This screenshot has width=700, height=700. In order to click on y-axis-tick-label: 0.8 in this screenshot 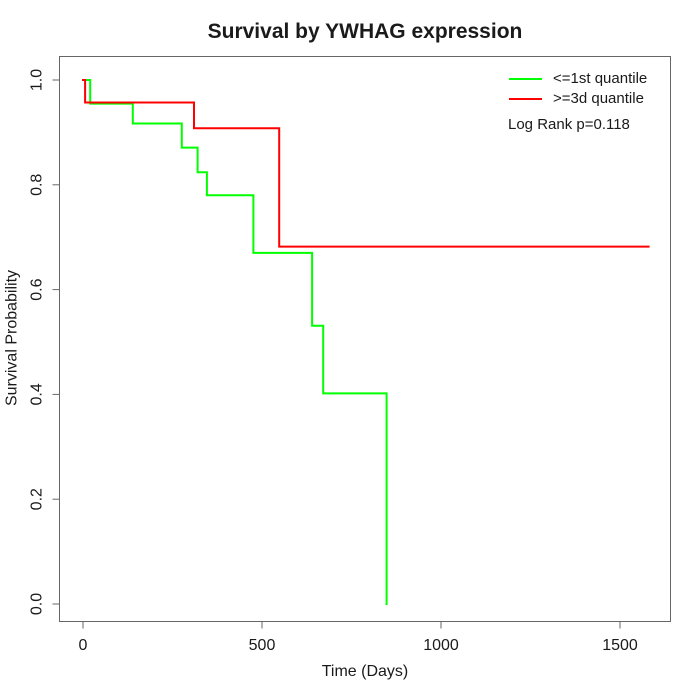, I will do `click(37, 185)`.